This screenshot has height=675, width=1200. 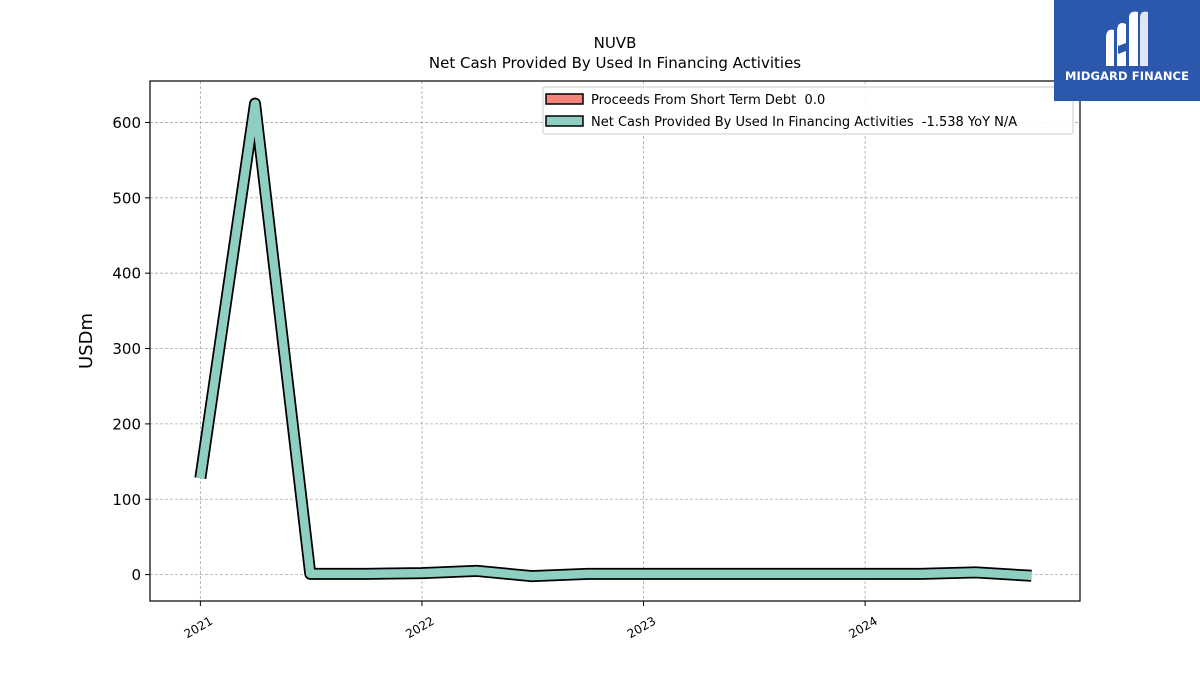 What do you see at coordinates (126, 274) in the screenshot?
I see `y-tick-label: 400` at bounding box center [126, 274].